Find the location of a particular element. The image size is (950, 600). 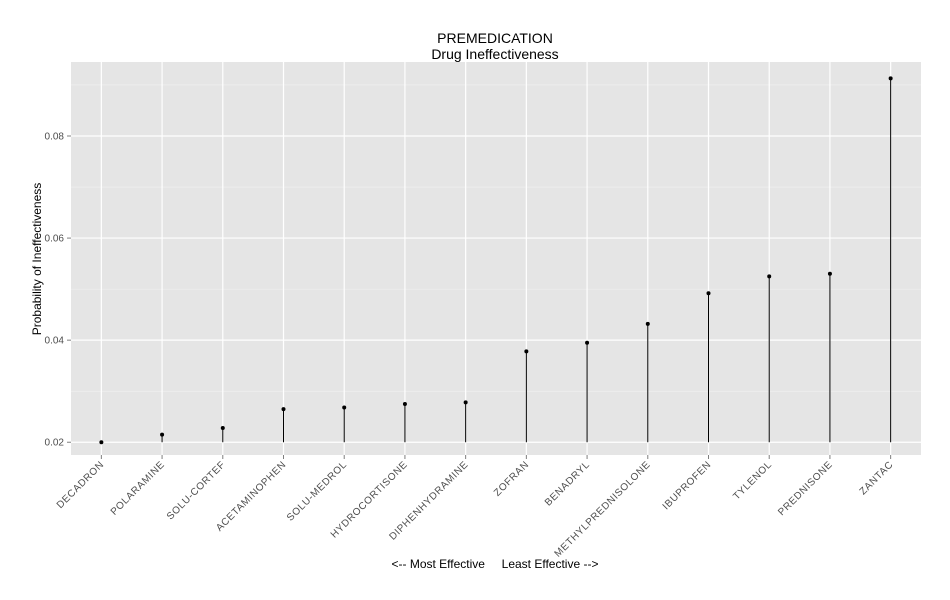

x-category-label: TYLENOL is located at coordinates (752, 480).